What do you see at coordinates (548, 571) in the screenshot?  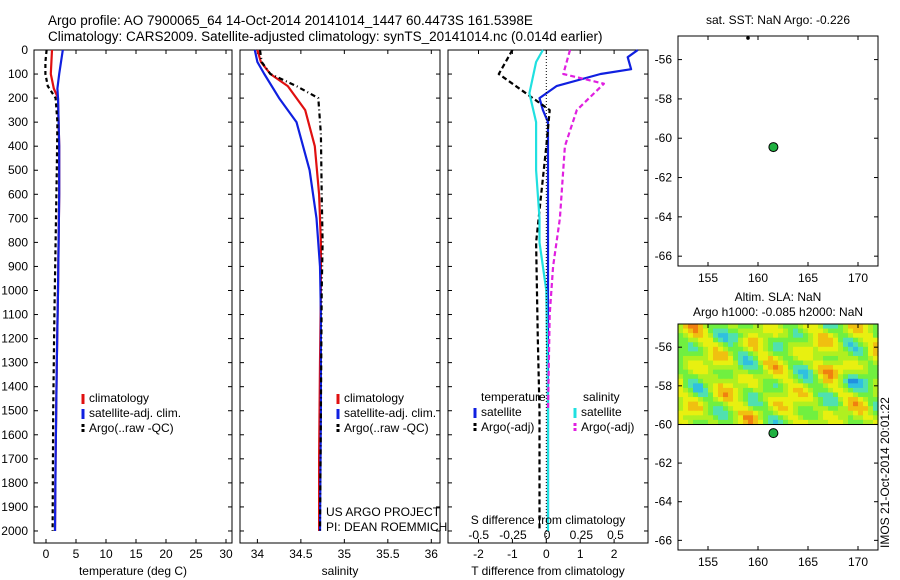 I see `difference-xlabel: T difference from climatology` at bounding box center [548, 571].